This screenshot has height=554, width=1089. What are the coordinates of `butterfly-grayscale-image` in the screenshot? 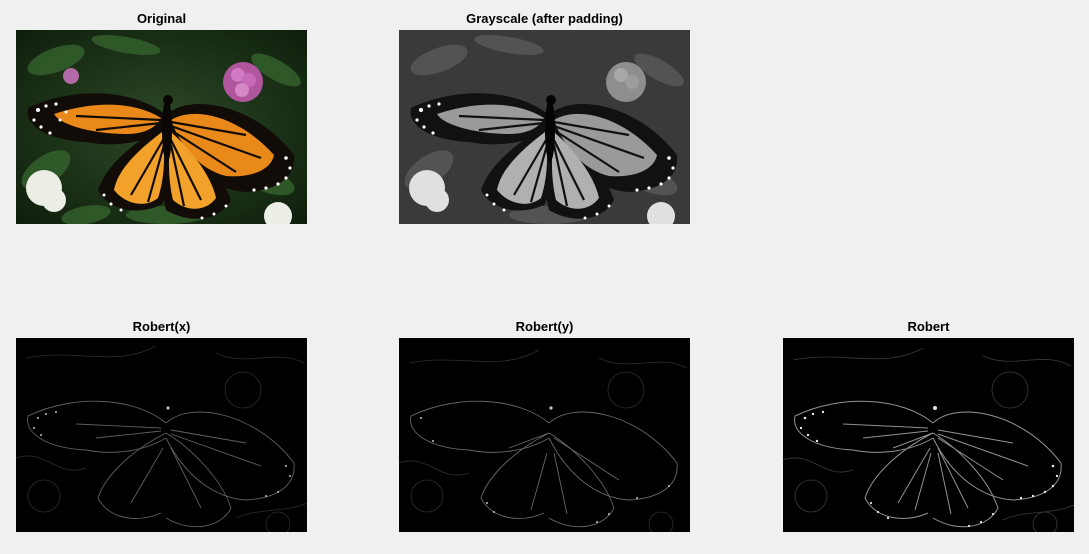 It's located at (544, 127).